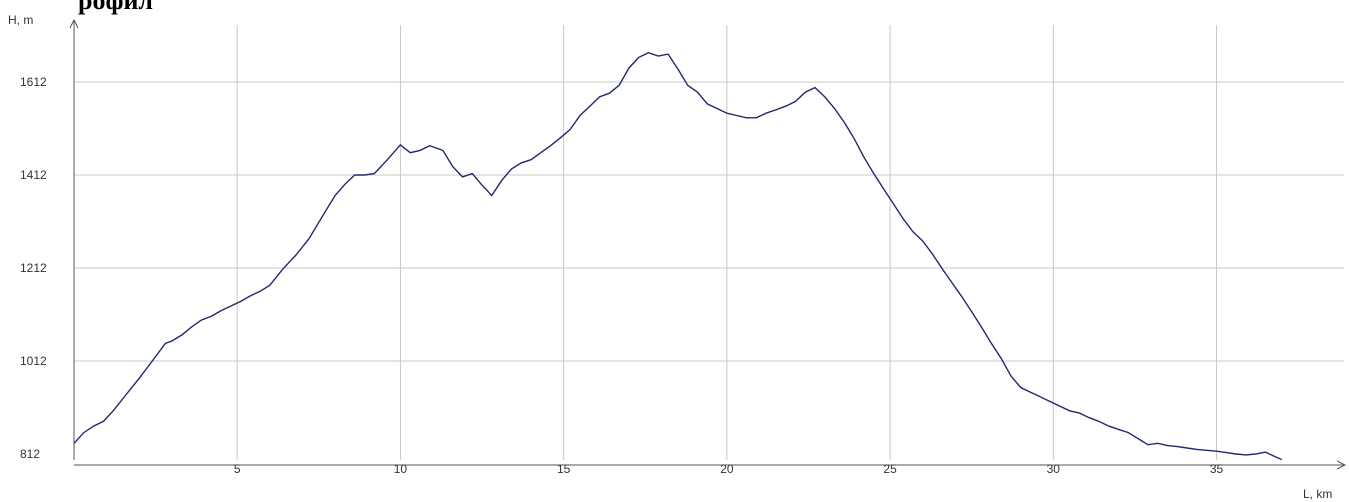  What do you see at coordinates (1054, 469) in the screenshot?
I see `x-tick-label: 30` at bounding box center [1054, 469].